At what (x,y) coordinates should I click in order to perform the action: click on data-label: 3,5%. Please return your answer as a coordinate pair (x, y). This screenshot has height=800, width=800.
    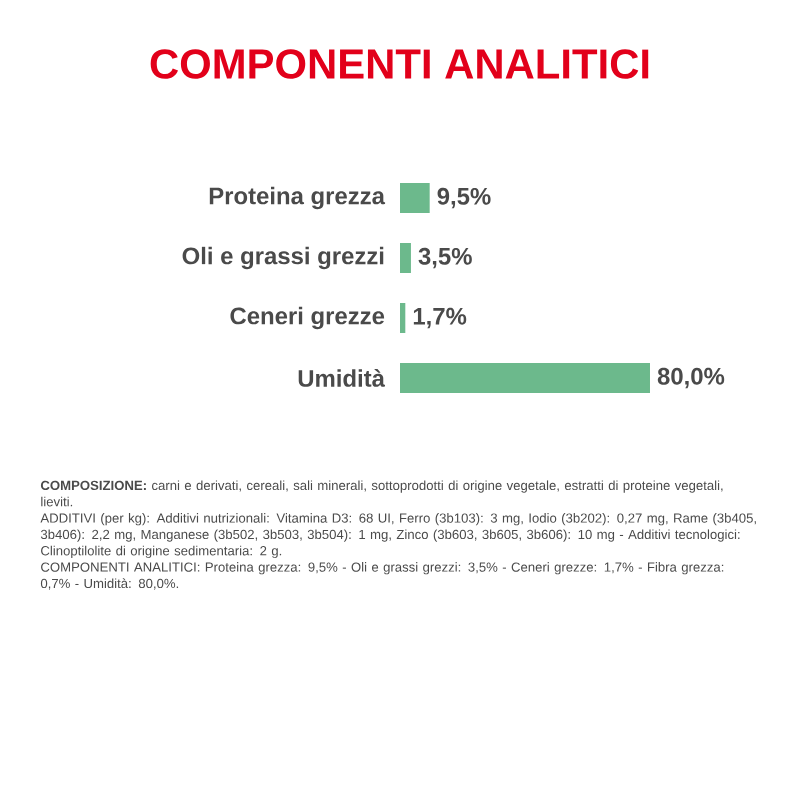
    Looking at the image, I should click on (445, 258).